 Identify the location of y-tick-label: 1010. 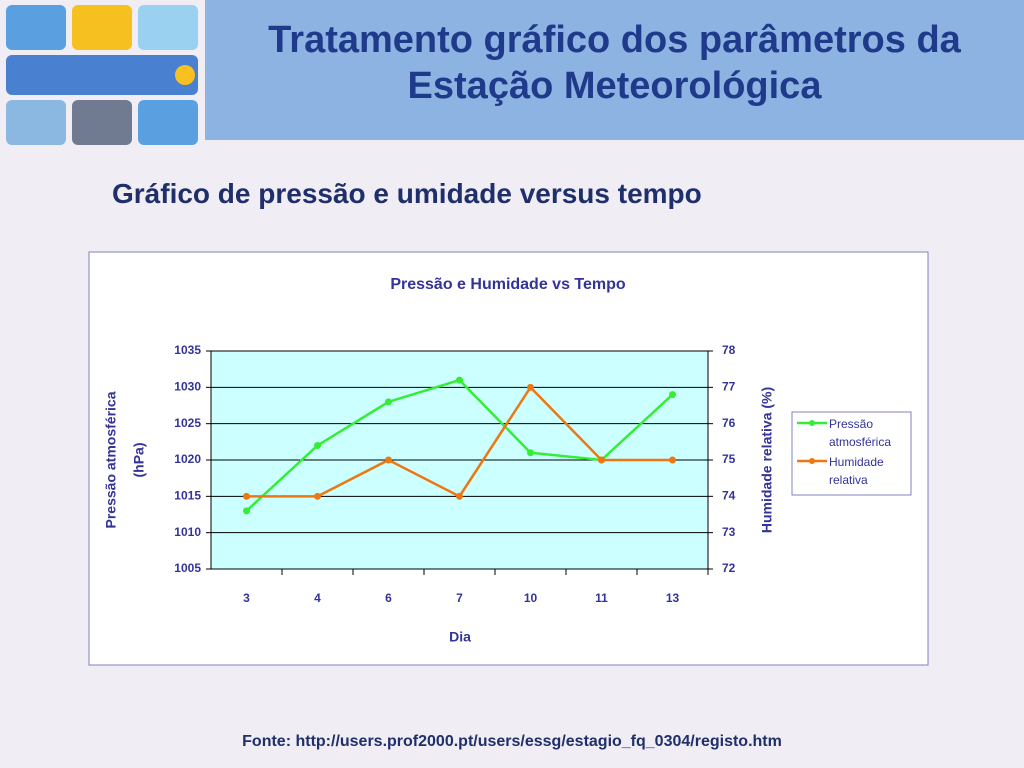
(187, 532).